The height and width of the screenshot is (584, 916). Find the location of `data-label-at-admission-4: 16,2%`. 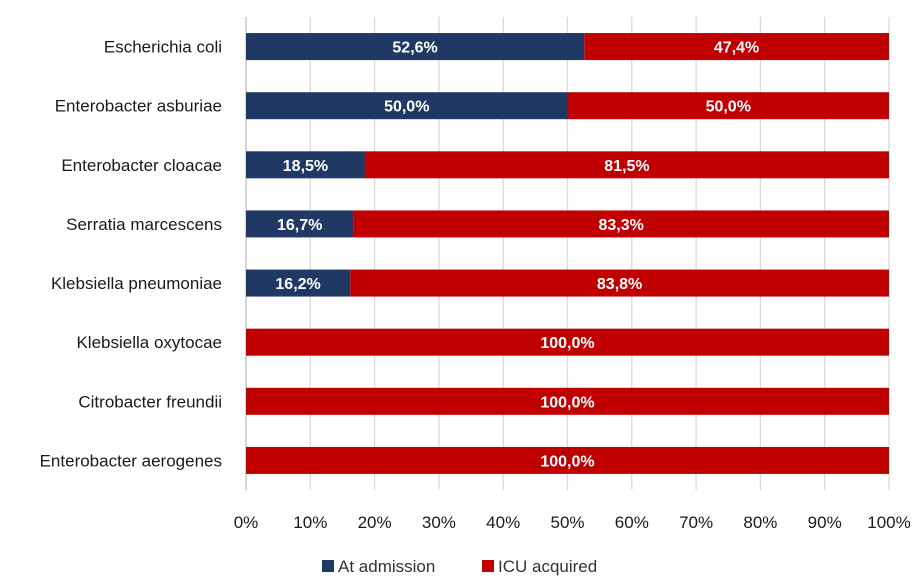

data-label-at-admission-4: 16,2% is located at coordinates (297, 284).